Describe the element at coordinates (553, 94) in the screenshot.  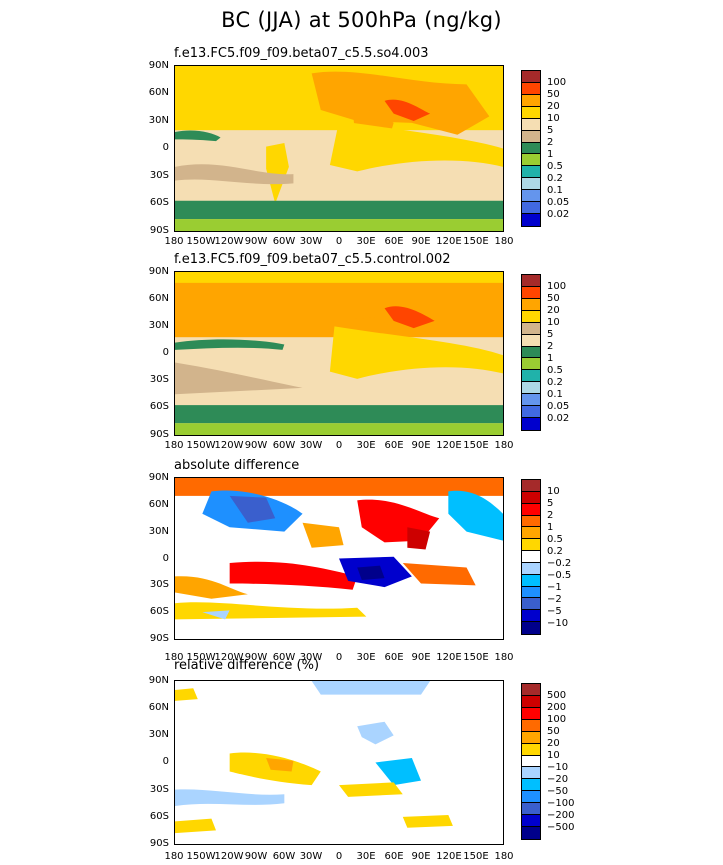
I see `p1-colorbar-label: 50` at that location.